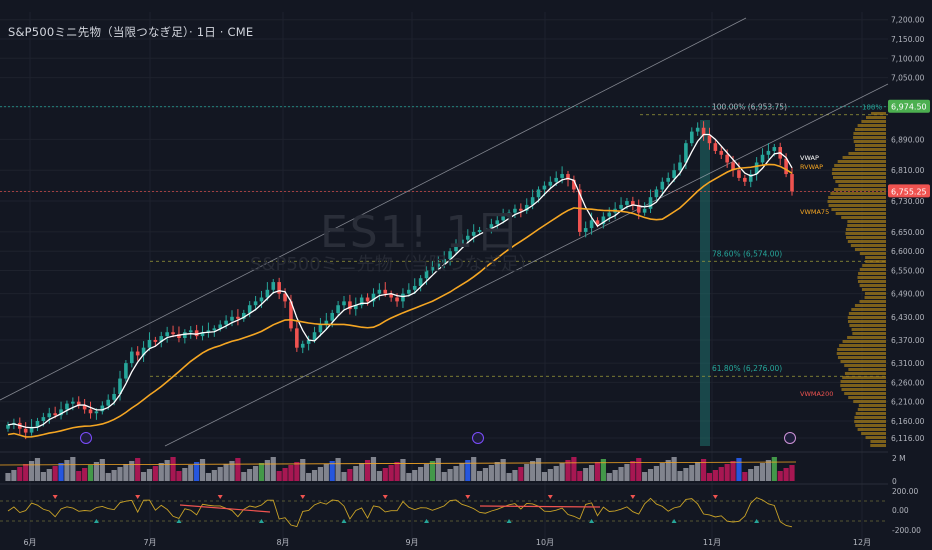 The image size is (932, 550). I want to click on oscillator-pane, so click(444, 511).